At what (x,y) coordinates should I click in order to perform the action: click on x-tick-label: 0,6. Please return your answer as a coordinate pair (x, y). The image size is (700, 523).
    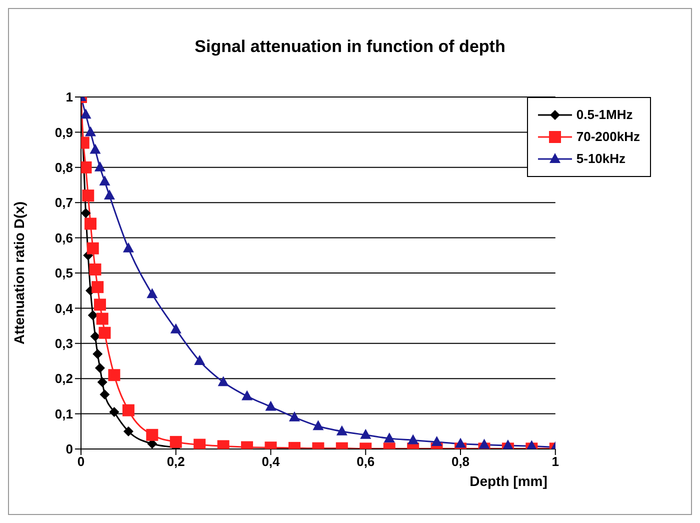
    Looking at the image, I should click on (365, 462).